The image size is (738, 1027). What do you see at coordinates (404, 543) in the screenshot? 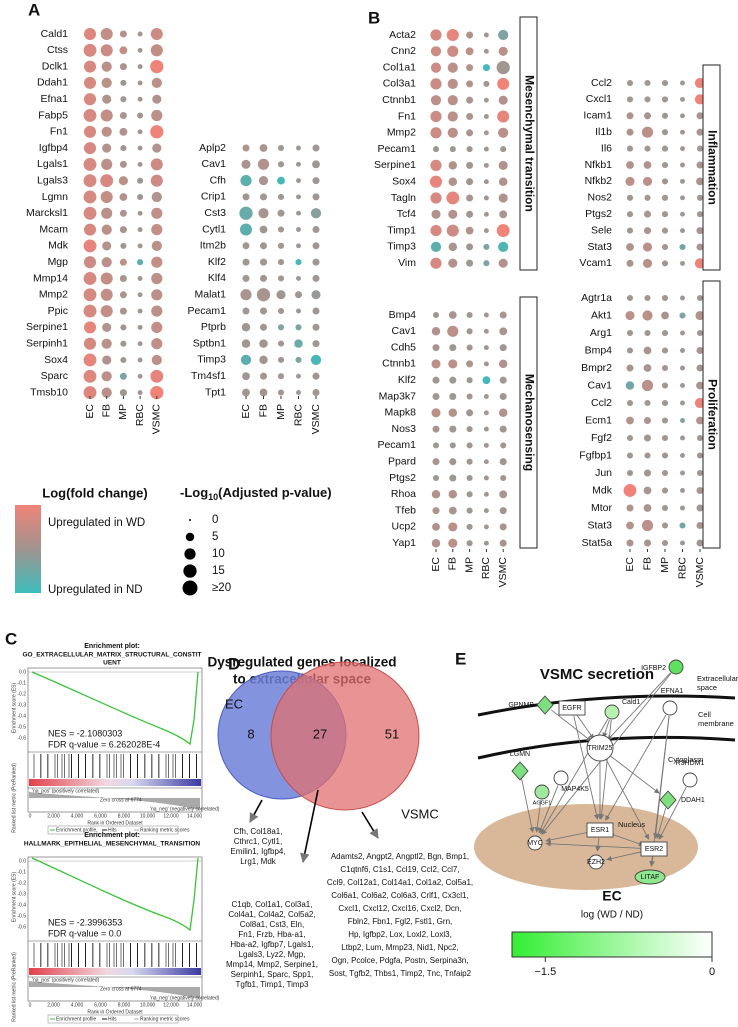
I see `gene-label: Yap1` at bounding box center [404, 543].